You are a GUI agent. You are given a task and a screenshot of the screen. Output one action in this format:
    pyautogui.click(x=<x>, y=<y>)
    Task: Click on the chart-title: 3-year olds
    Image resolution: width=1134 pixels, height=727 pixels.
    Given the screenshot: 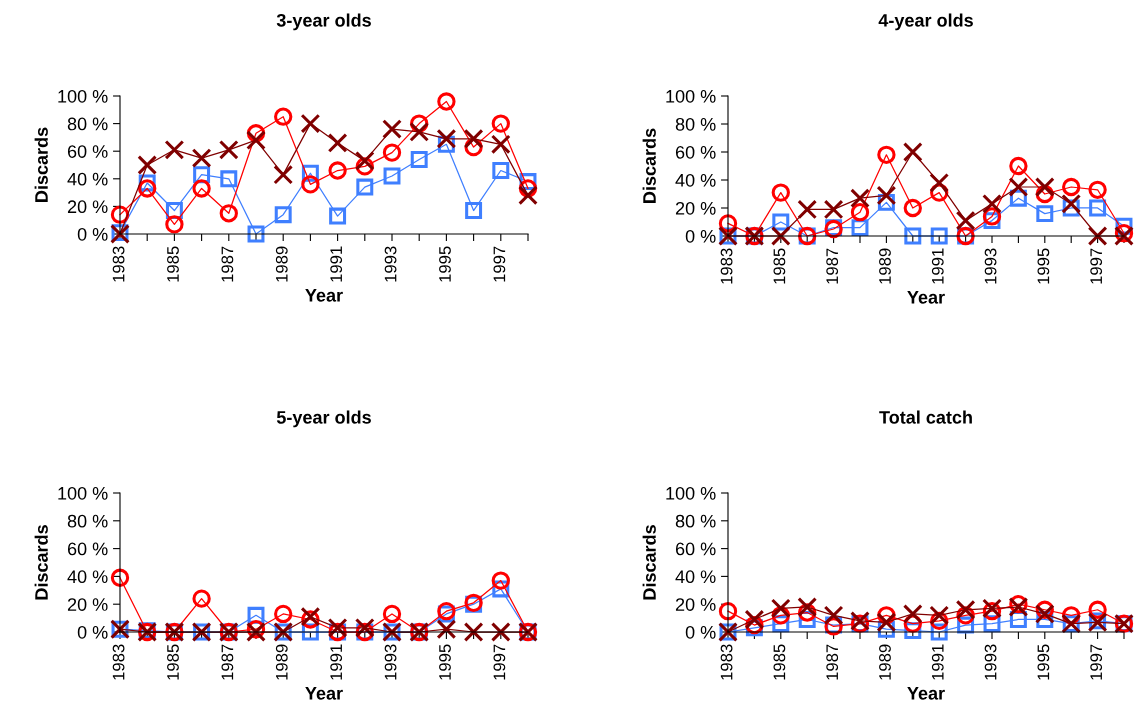 What is the action you would take?
    pyautogui.click(x=323, y=22)
    